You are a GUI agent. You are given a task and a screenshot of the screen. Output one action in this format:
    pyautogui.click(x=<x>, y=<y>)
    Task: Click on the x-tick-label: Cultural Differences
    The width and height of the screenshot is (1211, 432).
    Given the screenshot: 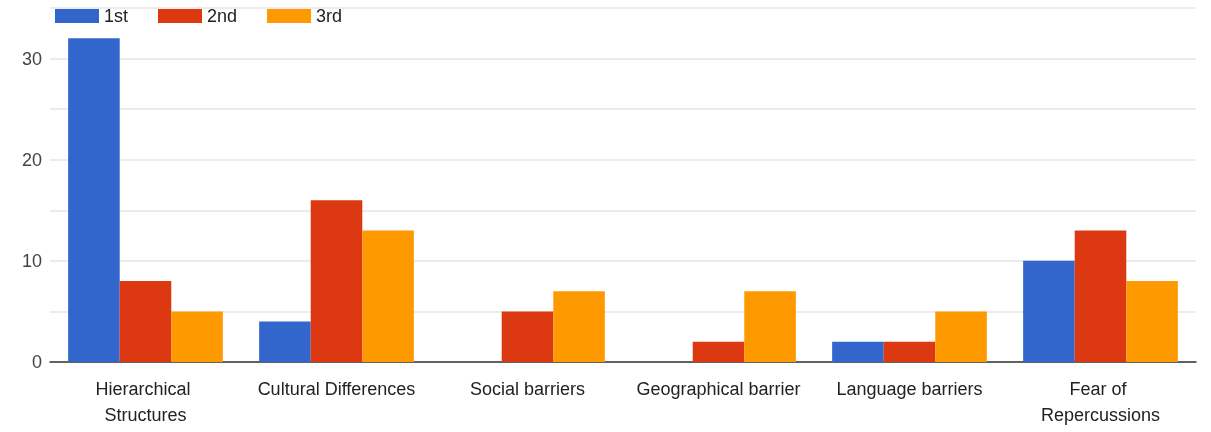 What is the action you would take?
    pyautogui.click(x=336, y=389)
    